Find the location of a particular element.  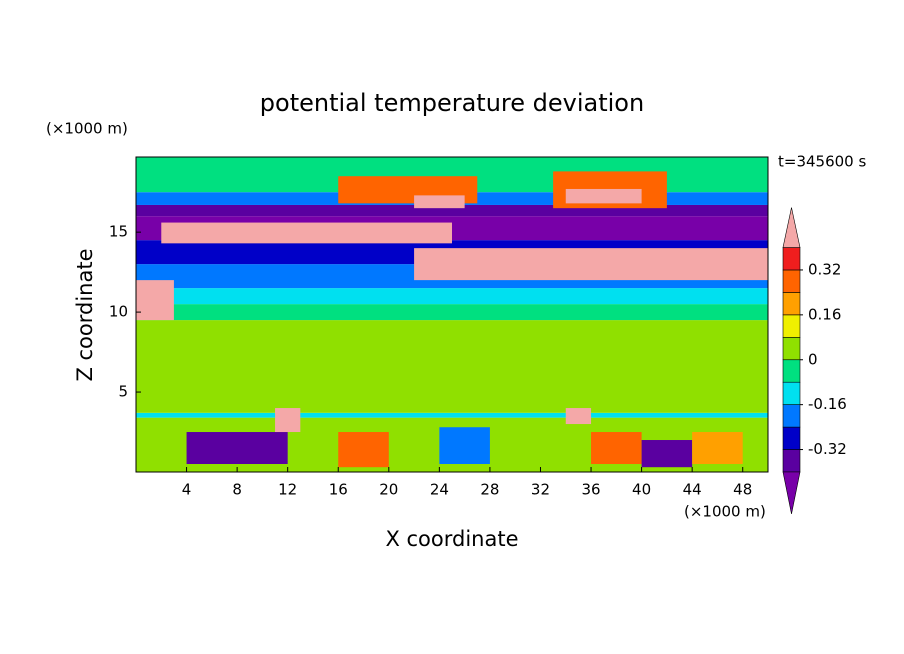

y-tick-label: 10 is located at coordinates (118, 312).